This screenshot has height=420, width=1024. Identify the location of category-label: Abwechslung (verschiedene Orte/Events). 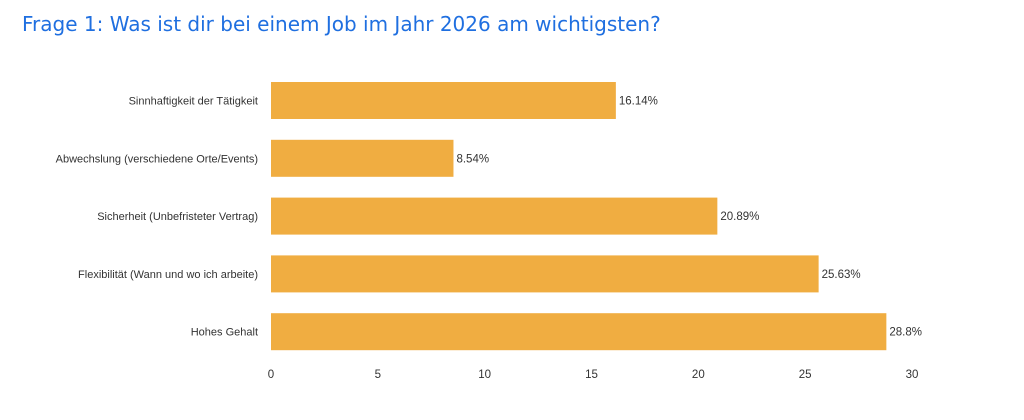
(157, 159).